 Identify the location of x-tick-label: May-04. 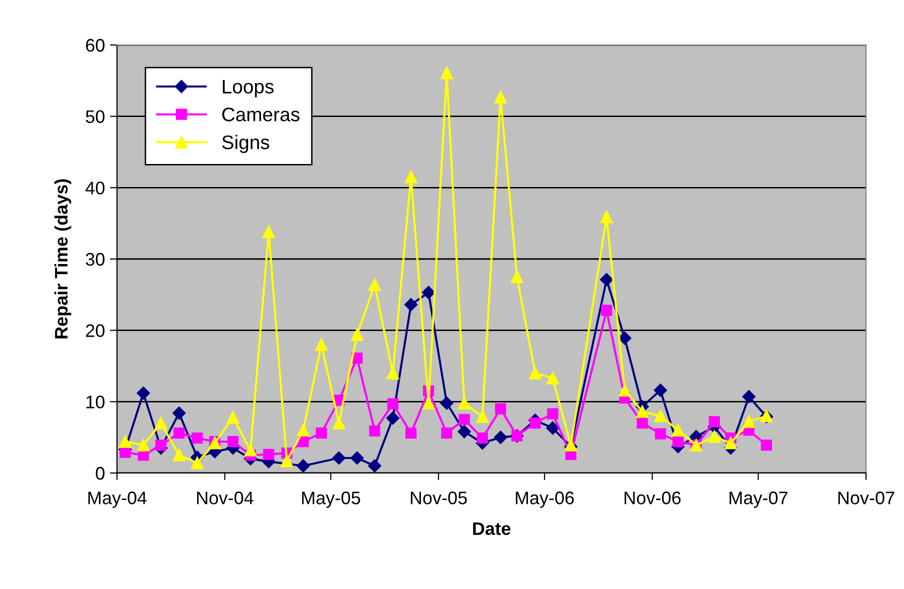
(117, 500).